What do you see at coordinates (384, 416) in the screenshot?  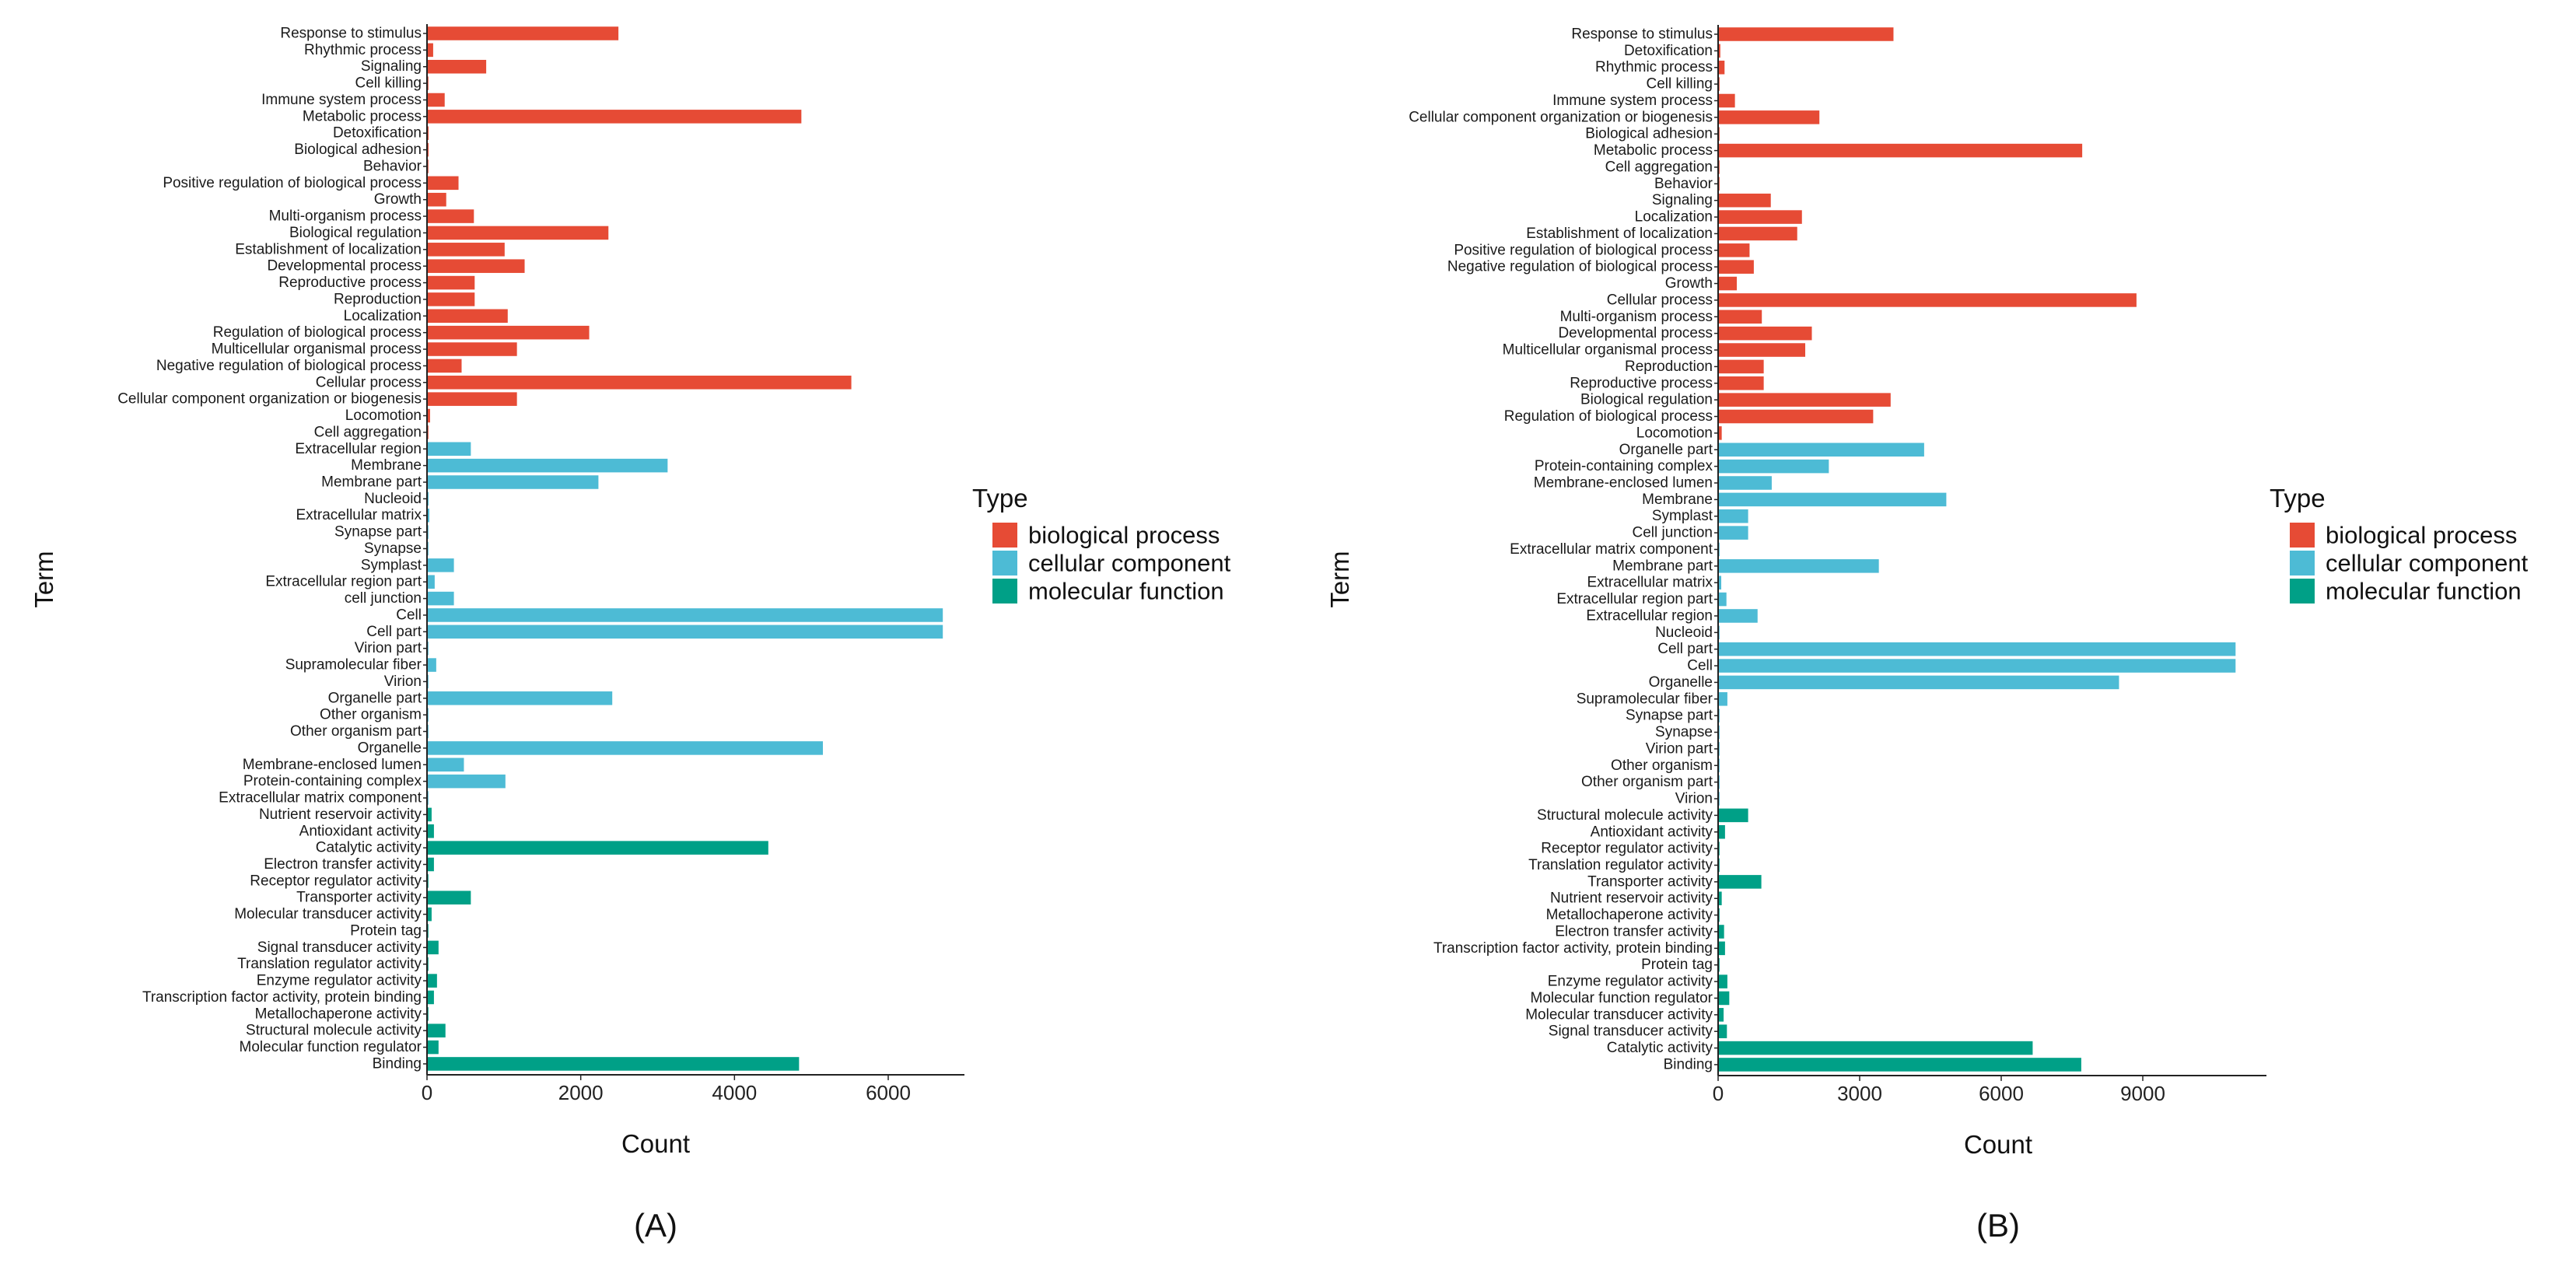 I see `y-tick-label-a-23: Locomotion` at bounding box center [384, 416].